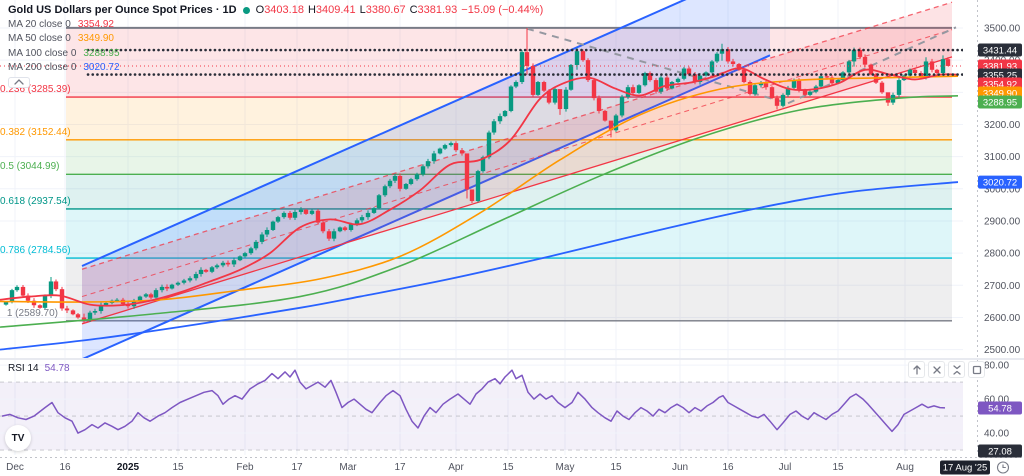  What do you see at coordinates (473, 401) in the screenshot?
I see `rsi-line` at bounding box center [473, 401].